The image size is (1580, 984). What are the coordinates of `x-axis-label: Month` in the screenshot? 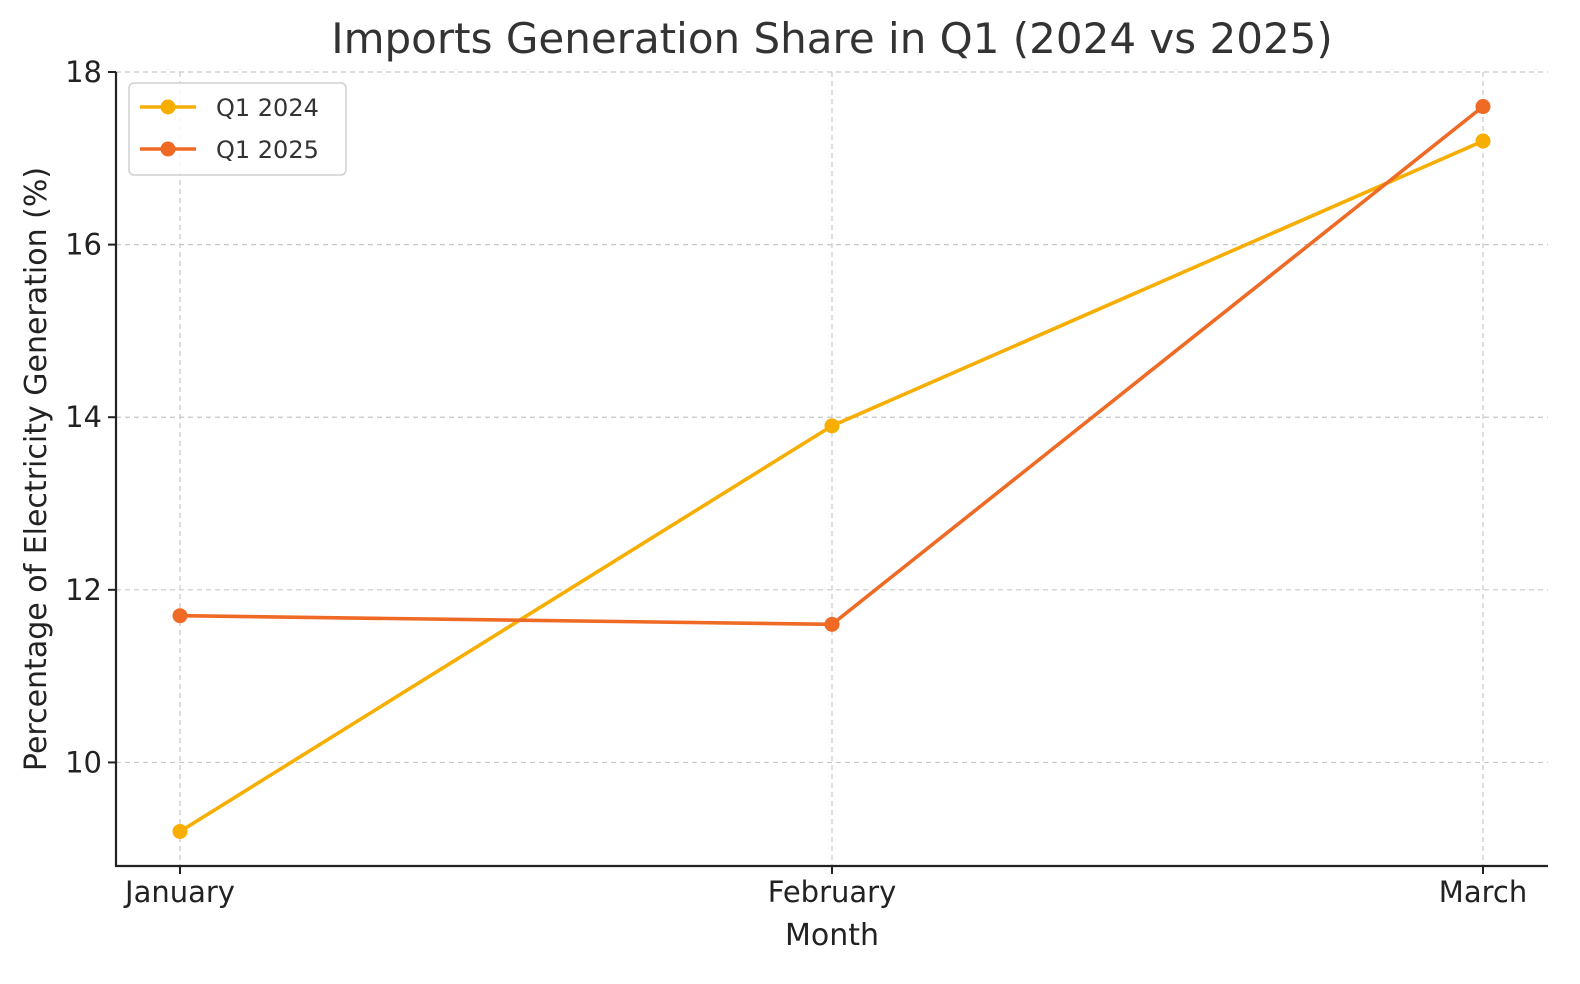 It's located at (832, 935).